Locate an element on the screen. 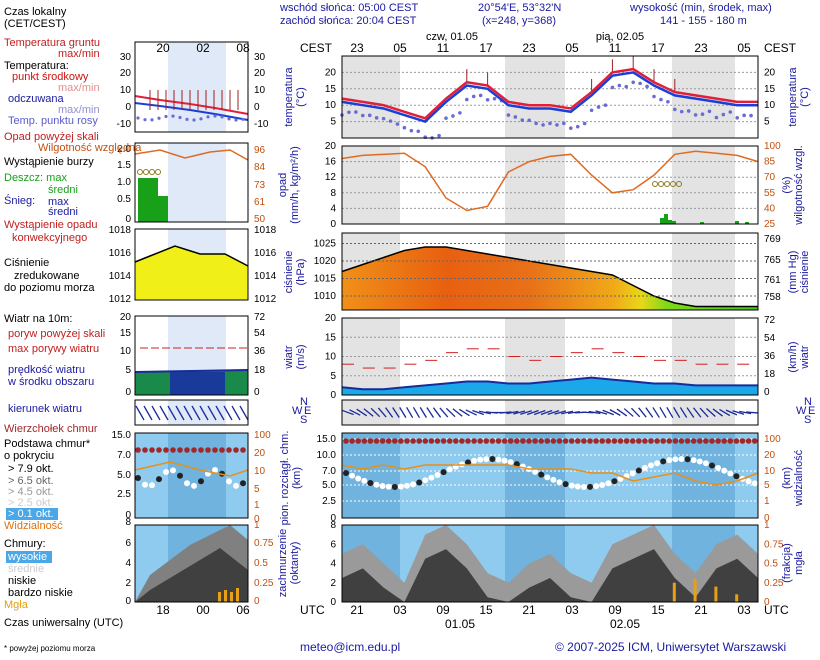 The image size is (820, 660). wind-axis-right: (km/h) is located at coordinates (793, 356).